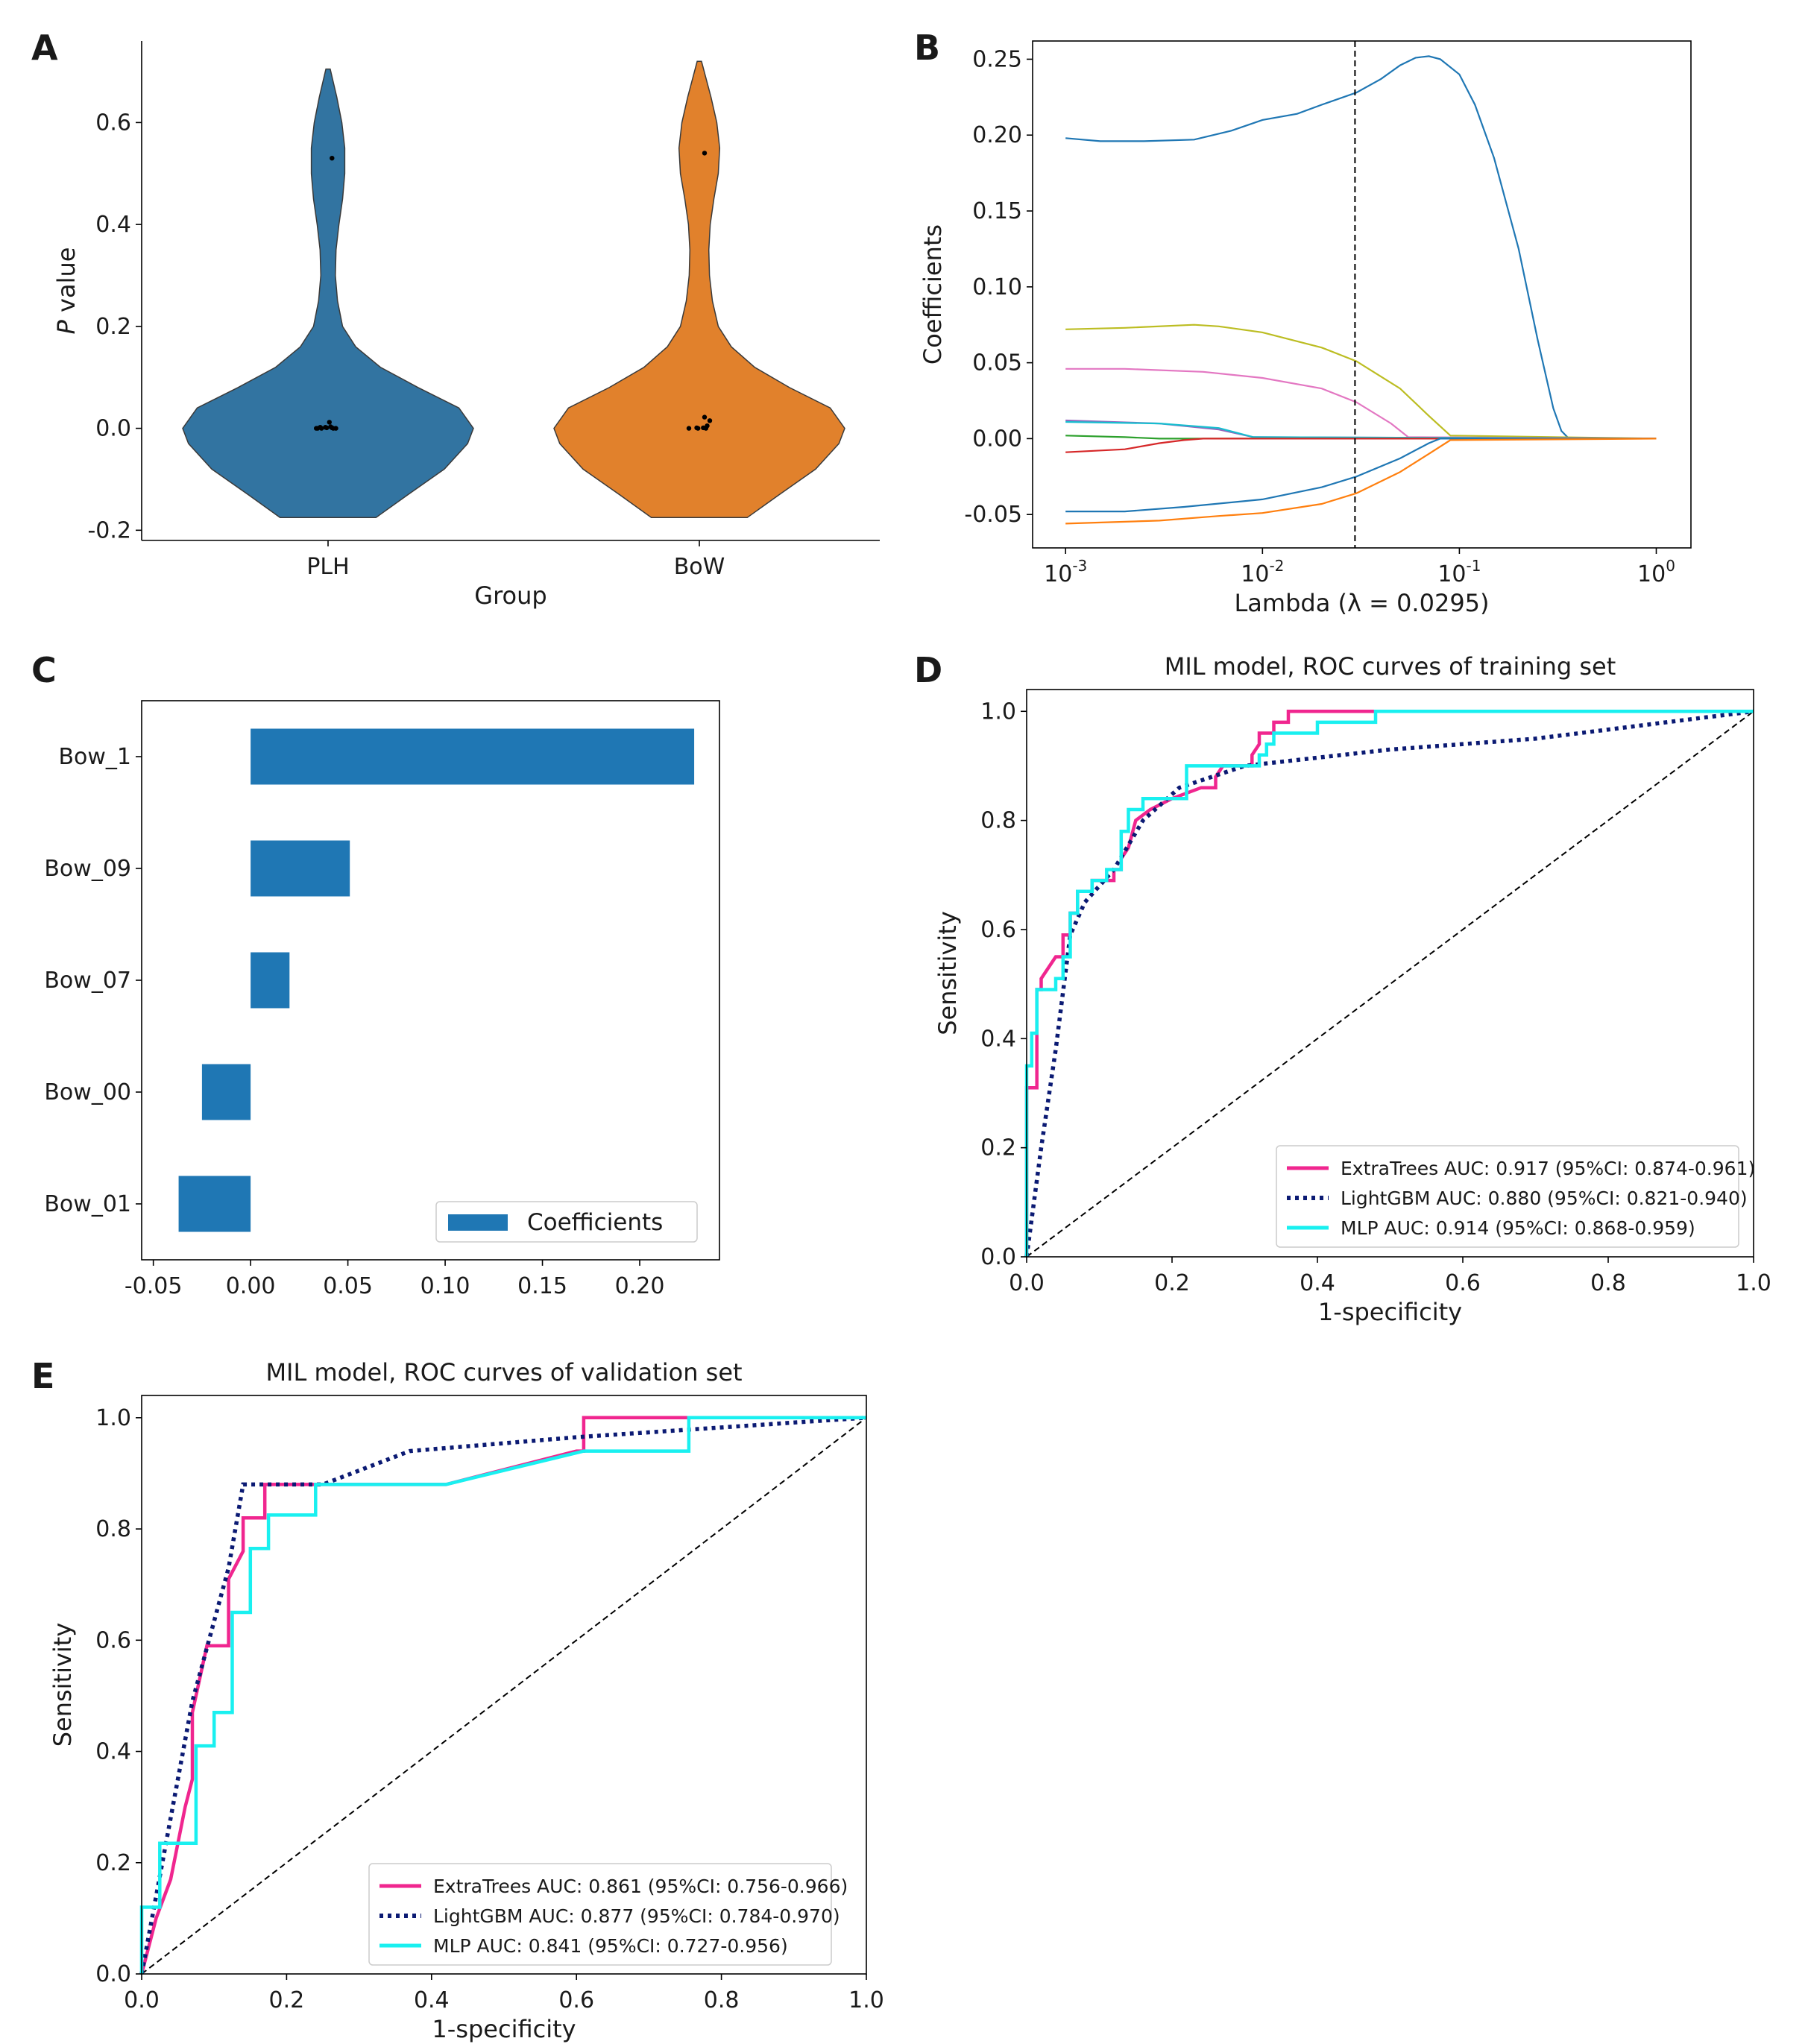  Describe the element at coordinates (327, 567) in the screenshot. I see `x-tick-label: PLH` at that location.